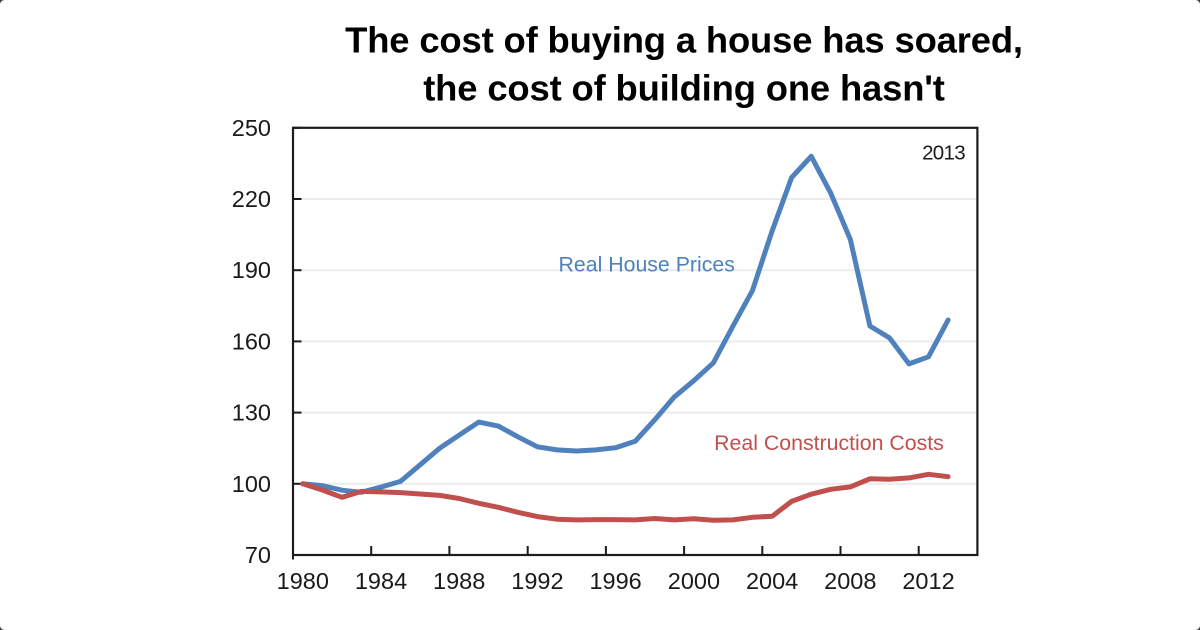 This screenshot has height=630, width=1200. I want to click on svg-text: 2008, so click(850, 581).